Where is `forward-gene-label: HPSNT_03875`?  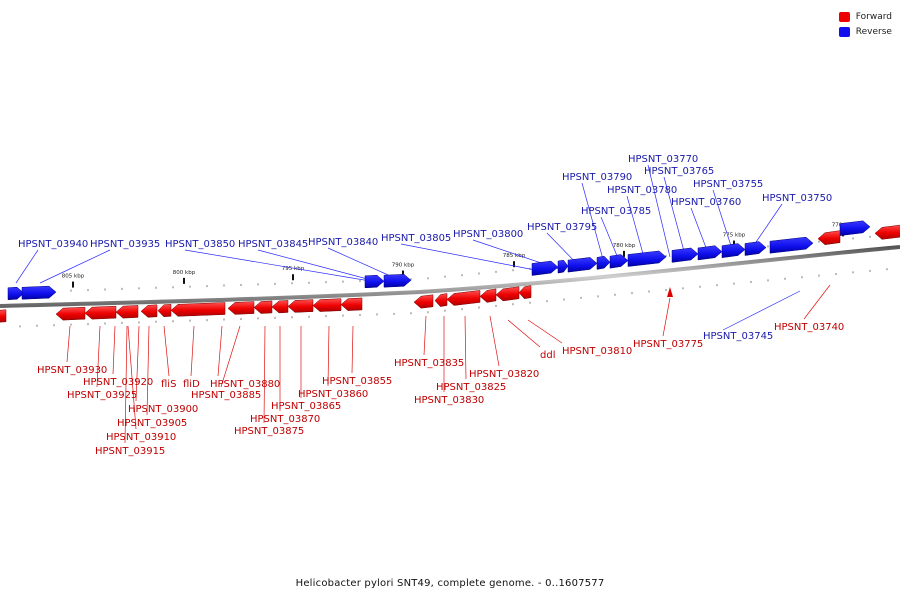
forward-gene-label: HPSNT_03875 is located at coordinates (269, 431).